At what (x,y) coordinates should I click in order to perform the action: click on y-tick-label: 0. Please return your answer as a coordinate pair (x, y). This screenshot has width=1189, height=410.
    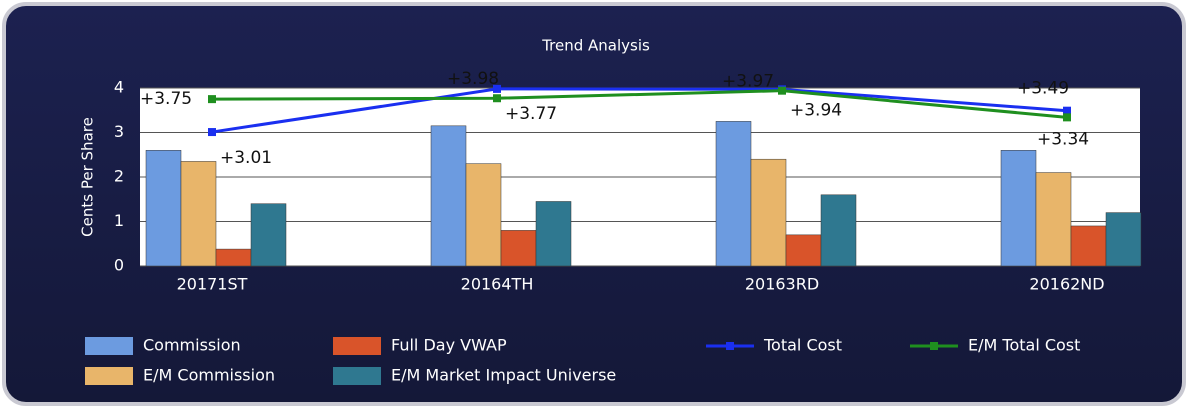
    Looking at the image, I should click on (119, 265).